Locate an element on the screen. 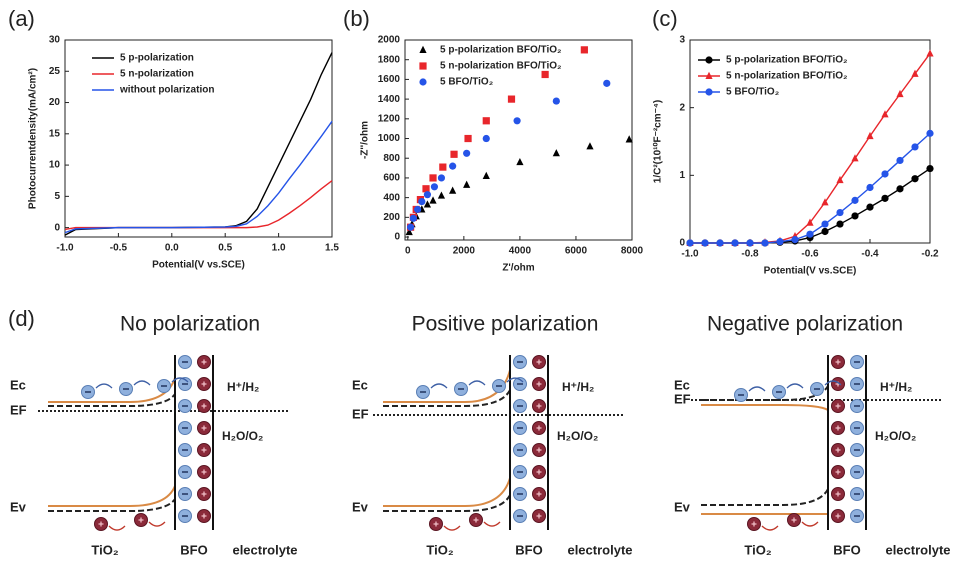 Image resolution: width=974 pixels, height=567 pixels. x-tick-label: 8000 is located at coordinates (632, 251).